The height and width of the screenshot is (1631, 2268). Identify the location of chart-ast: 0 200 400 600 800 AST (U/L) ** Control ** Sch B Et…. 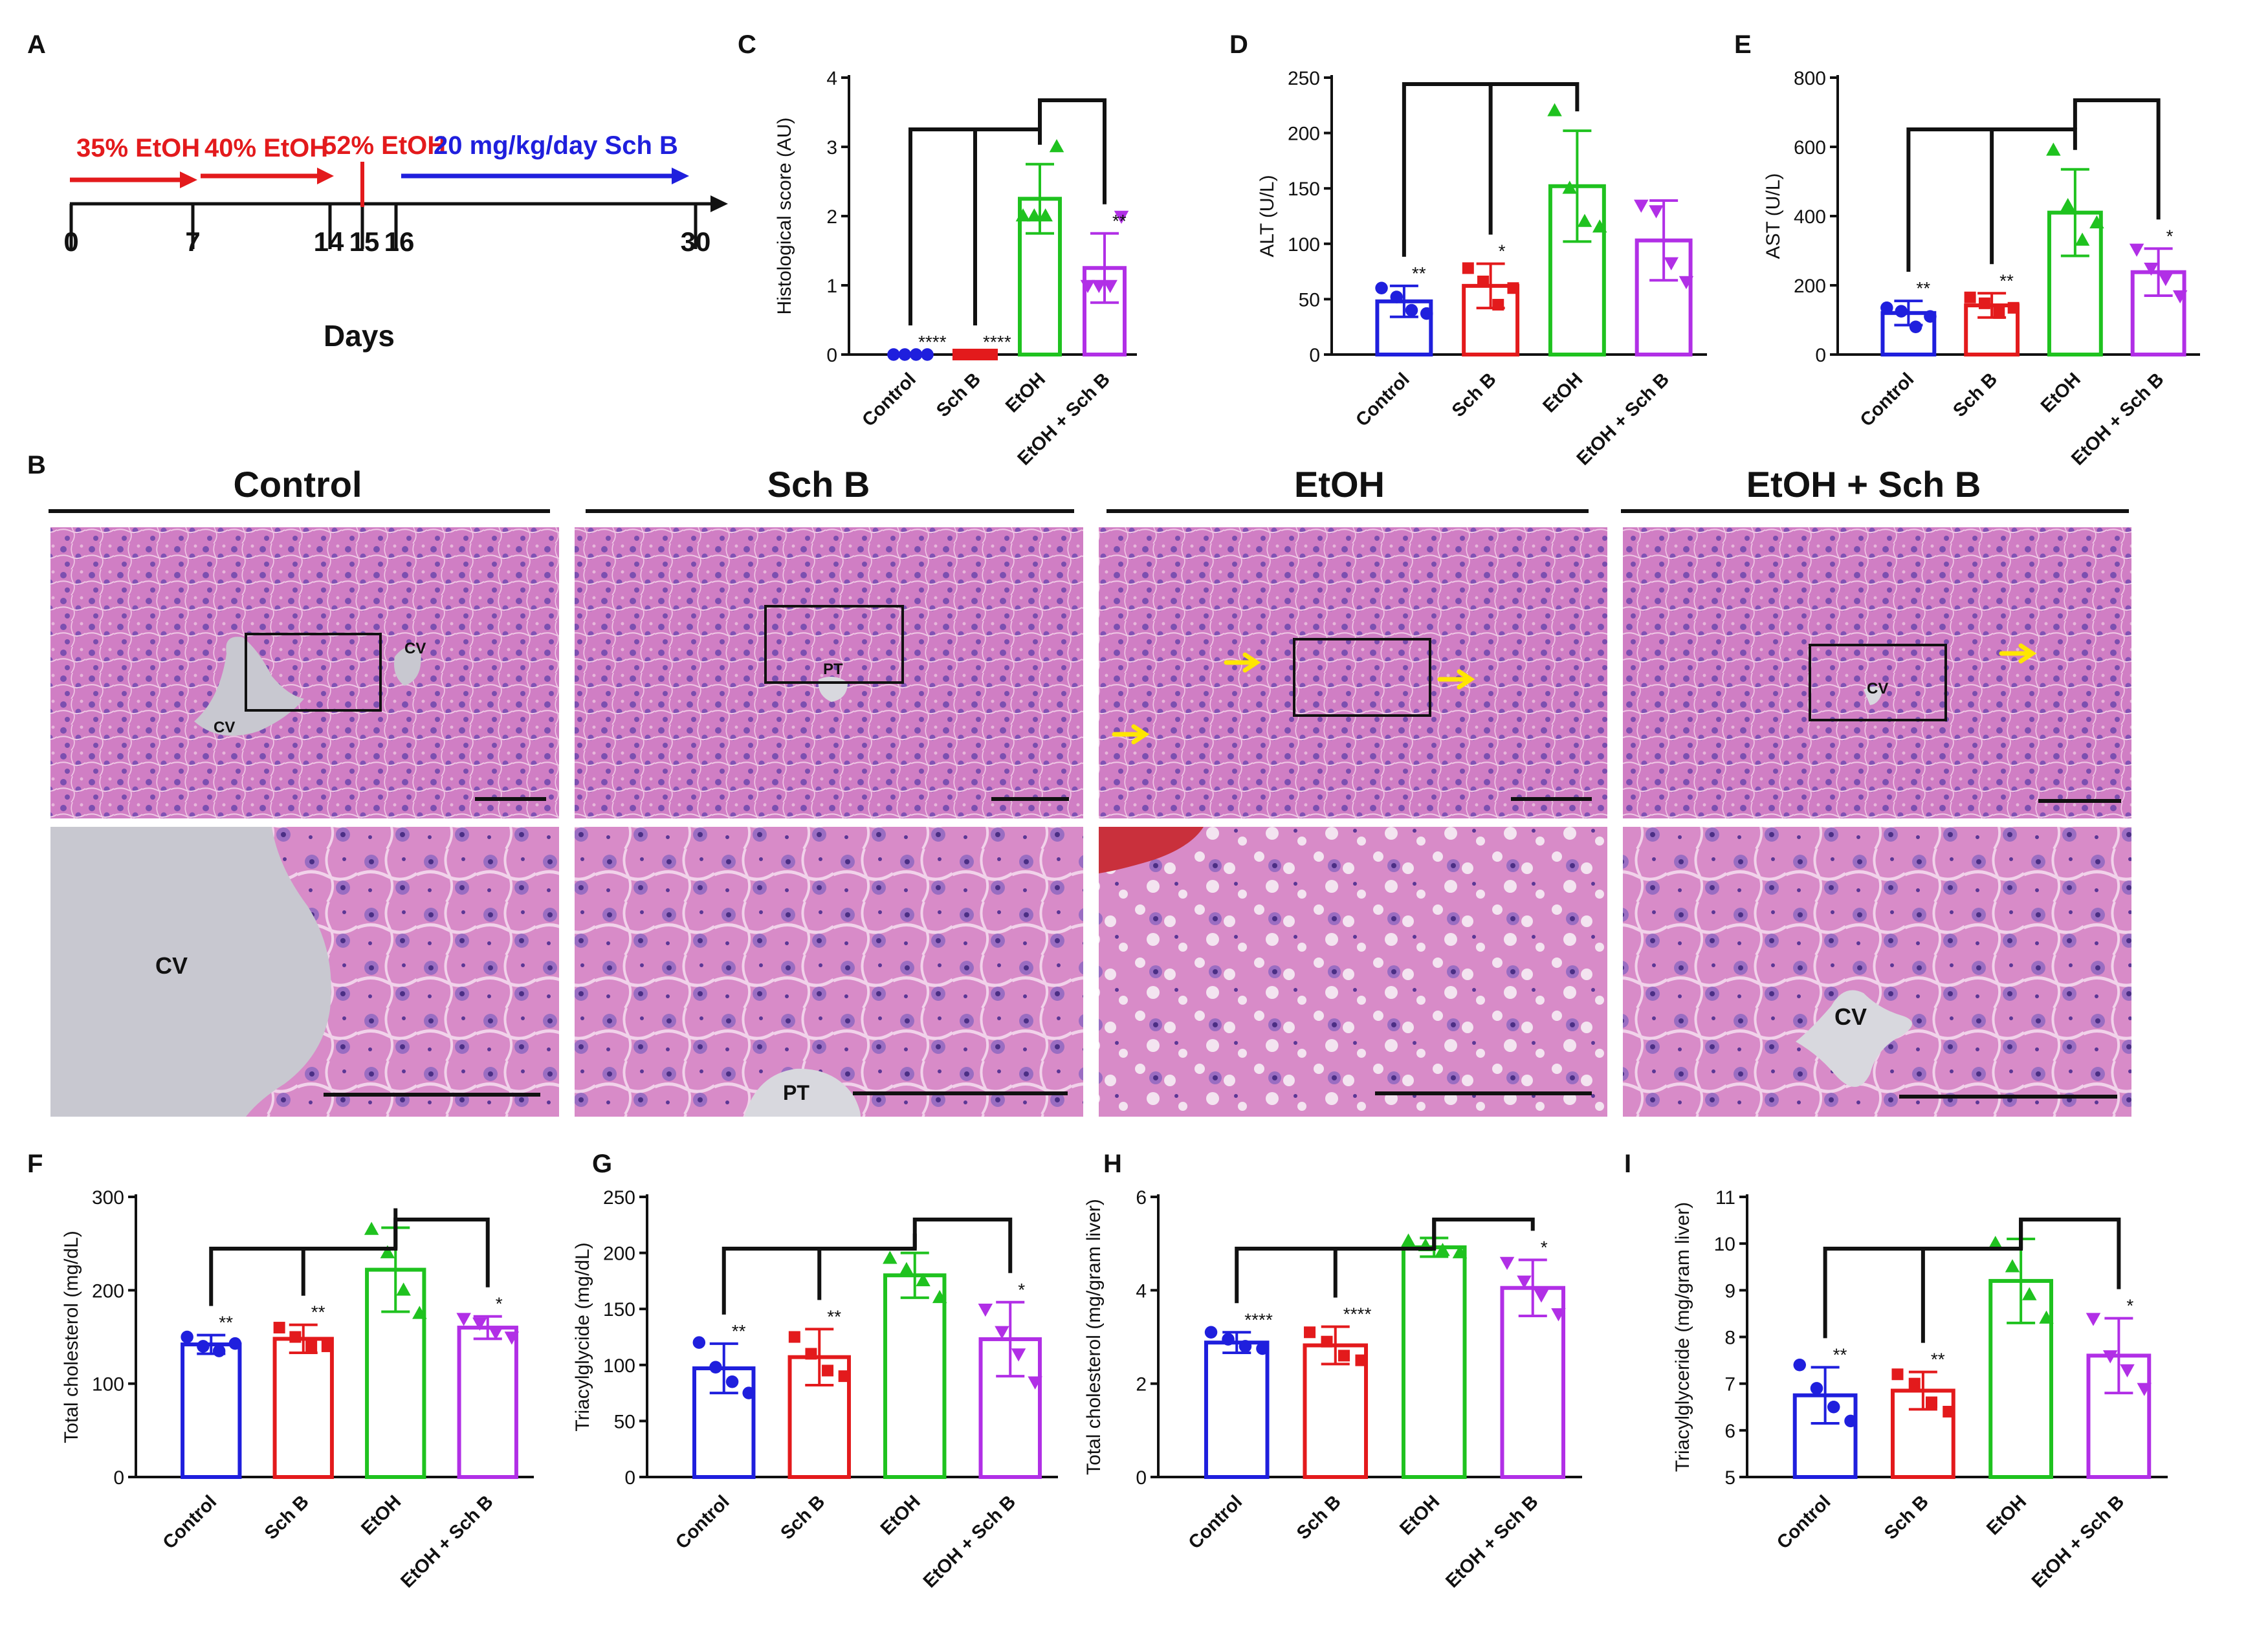
(1982, 269).